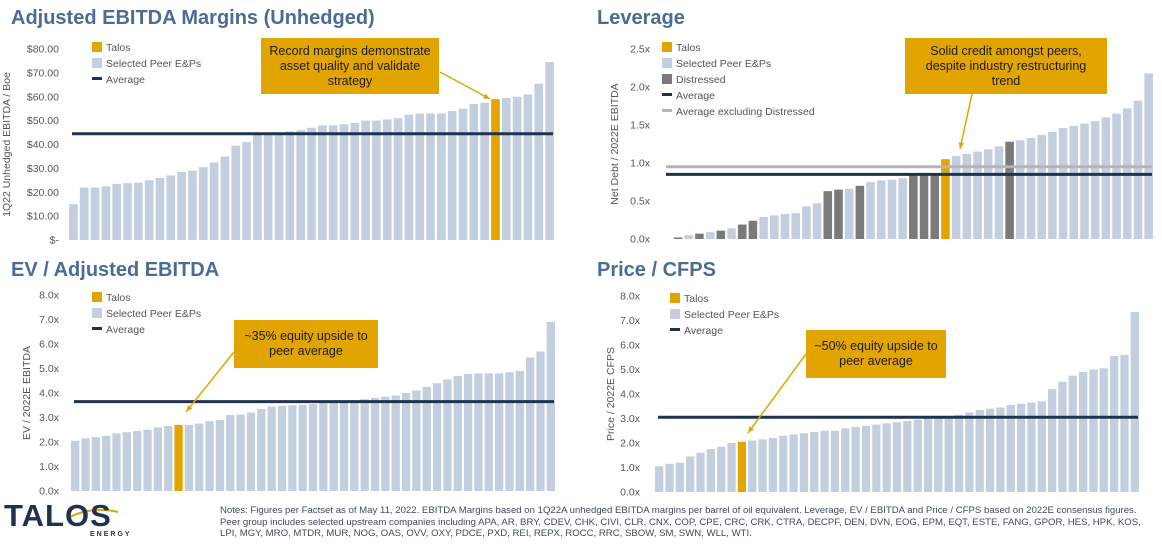 This screenshot has width=1162, height=546. What do you see at coordinates (641, 18) in the screenshot?
I see `title-leverage: Leverage` at bounding box center [641, 18].